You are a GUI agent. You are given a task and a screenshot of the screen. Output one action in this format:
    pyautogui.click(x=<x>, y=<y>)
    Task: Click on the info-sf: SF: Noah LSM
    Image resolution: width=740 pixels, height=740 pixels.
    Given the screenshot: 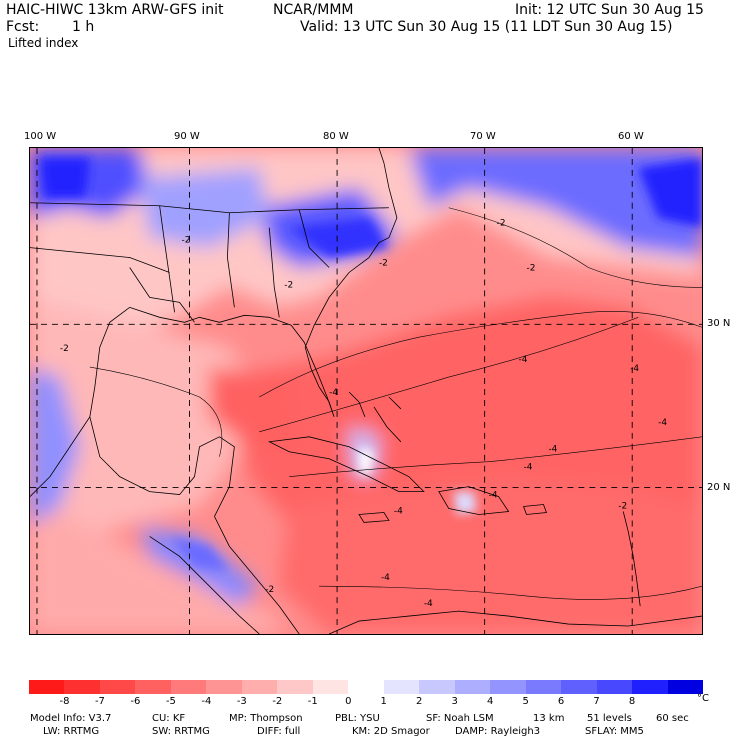 What is the action you would take?
    pyautogui.click(x=460, y=718)
    